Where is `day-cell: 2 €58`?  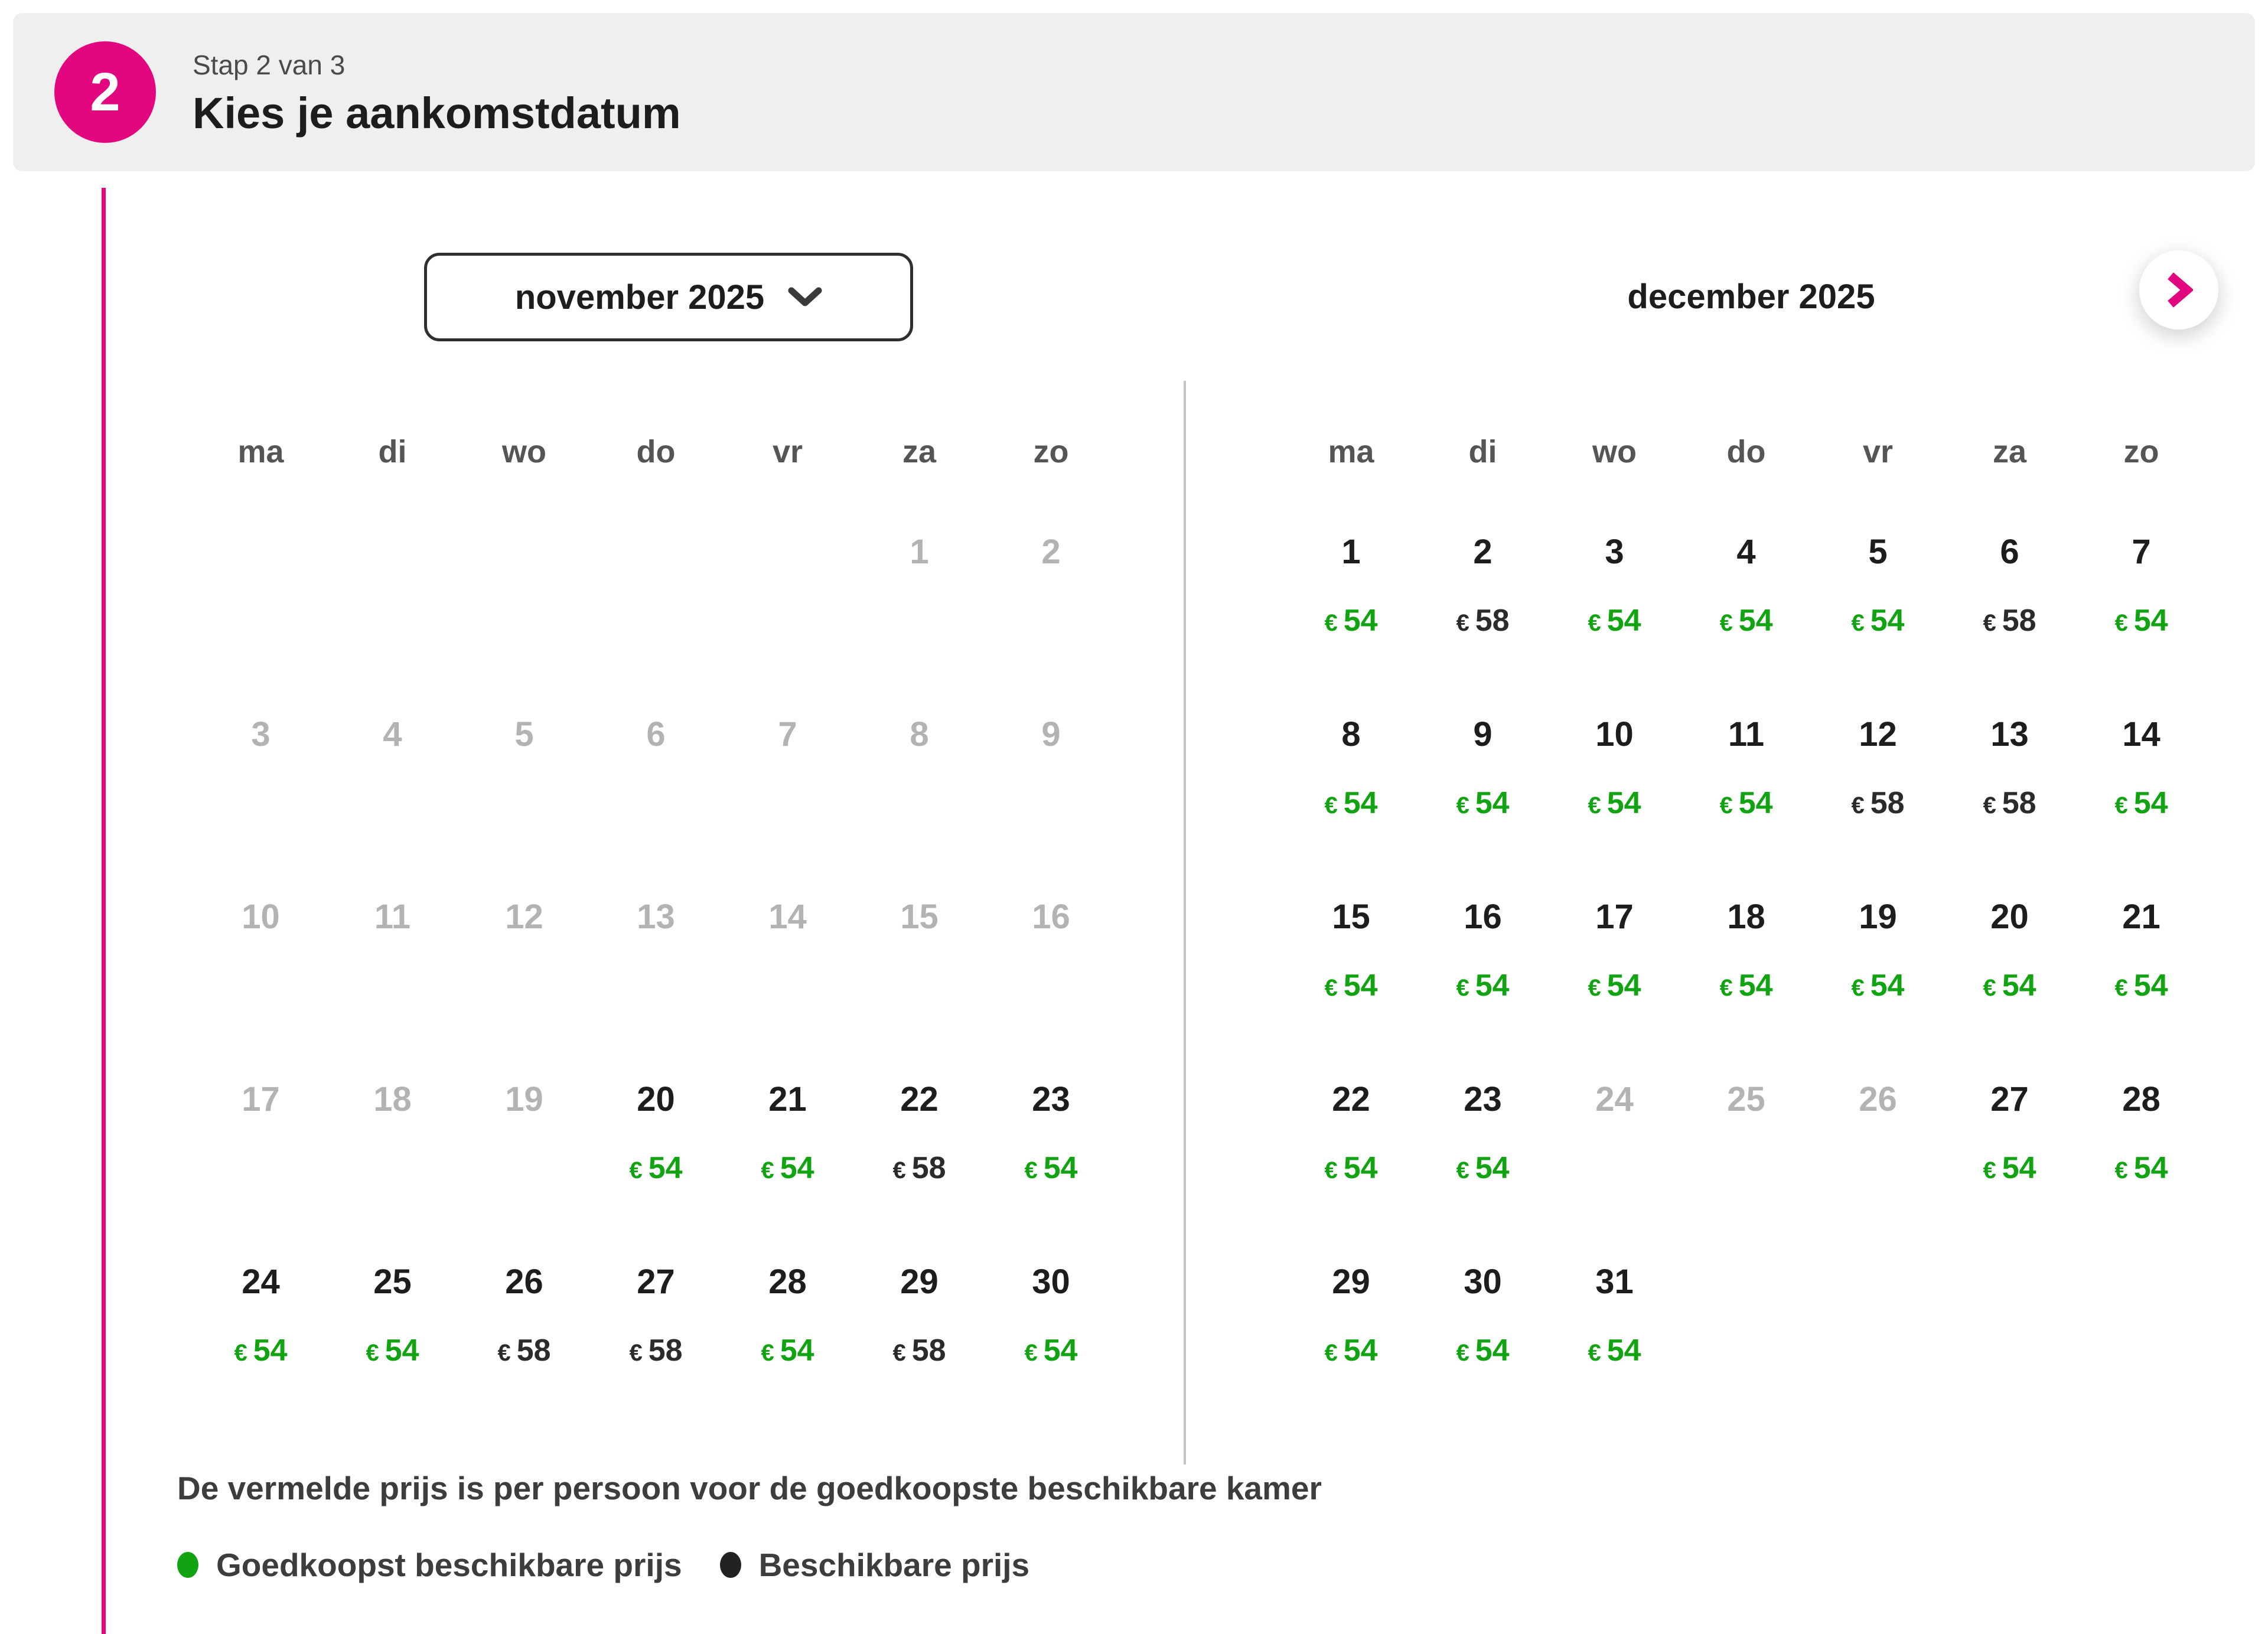 day-cell: 2 €58 is located at coordinates (1483, 588).